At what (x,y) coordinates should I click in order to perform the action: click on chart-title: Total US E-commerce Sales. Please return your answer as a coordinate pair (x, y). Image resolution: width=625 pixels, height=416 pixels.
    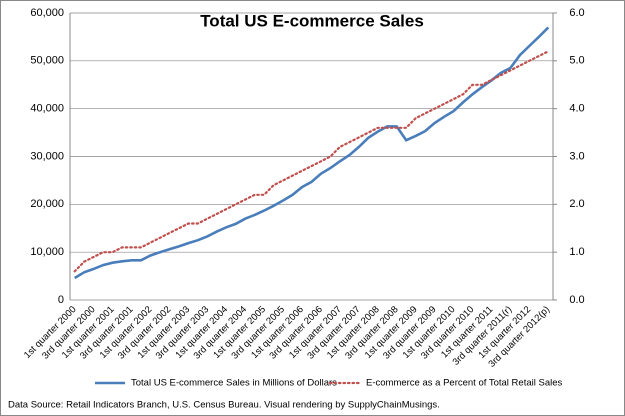
    Looking at the image, I should click on (312, 20).